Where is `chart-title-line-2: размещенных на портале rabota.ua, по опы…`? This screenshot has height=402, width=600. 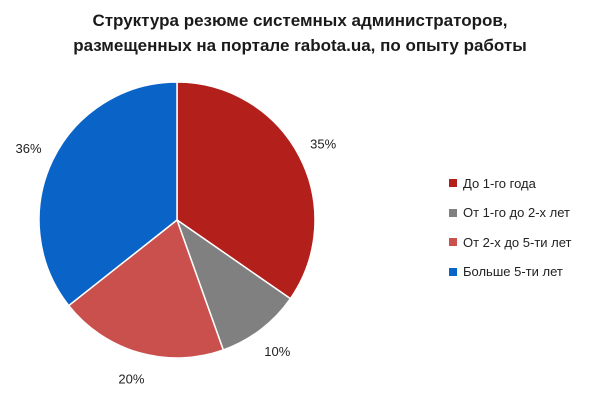
chart-title-line-2: размещенных на портале rabota.ua, по опы… is located at coordinates (300, 45).